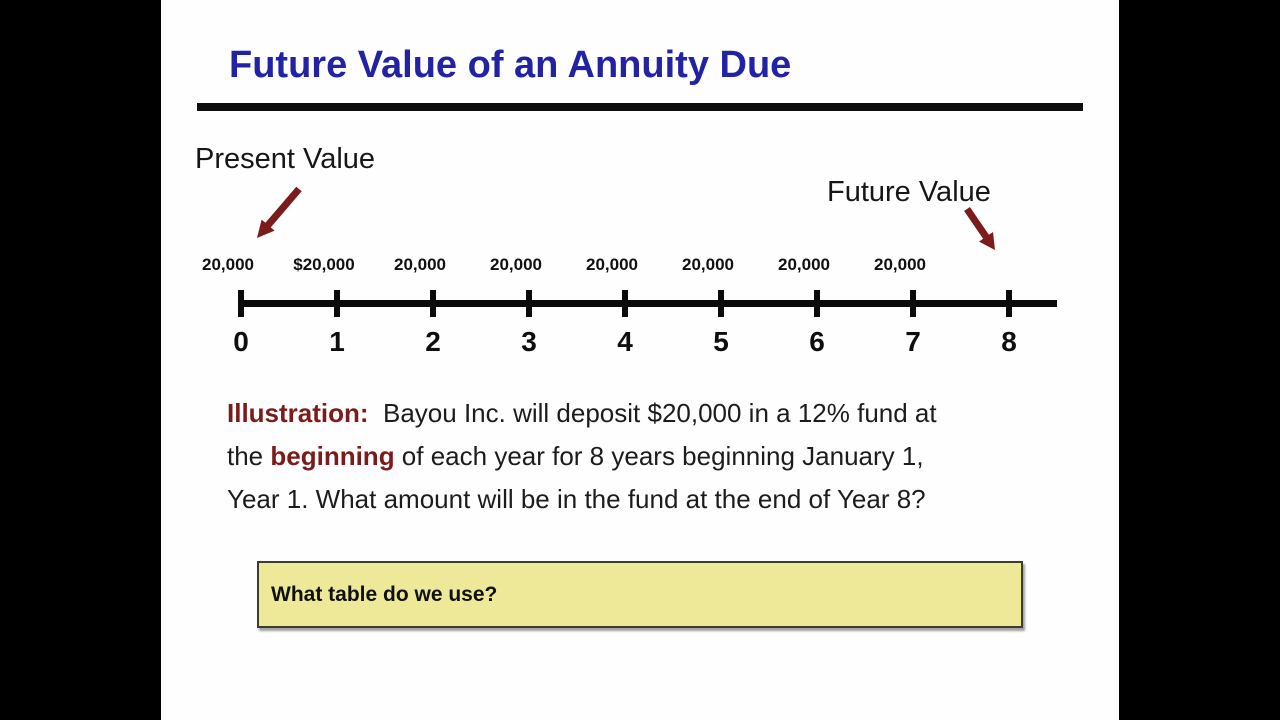  What do you see at coordinates (979, 228) in the screenshot?
I see `future-value-arrow-icon` at bounding box center [979, 228].